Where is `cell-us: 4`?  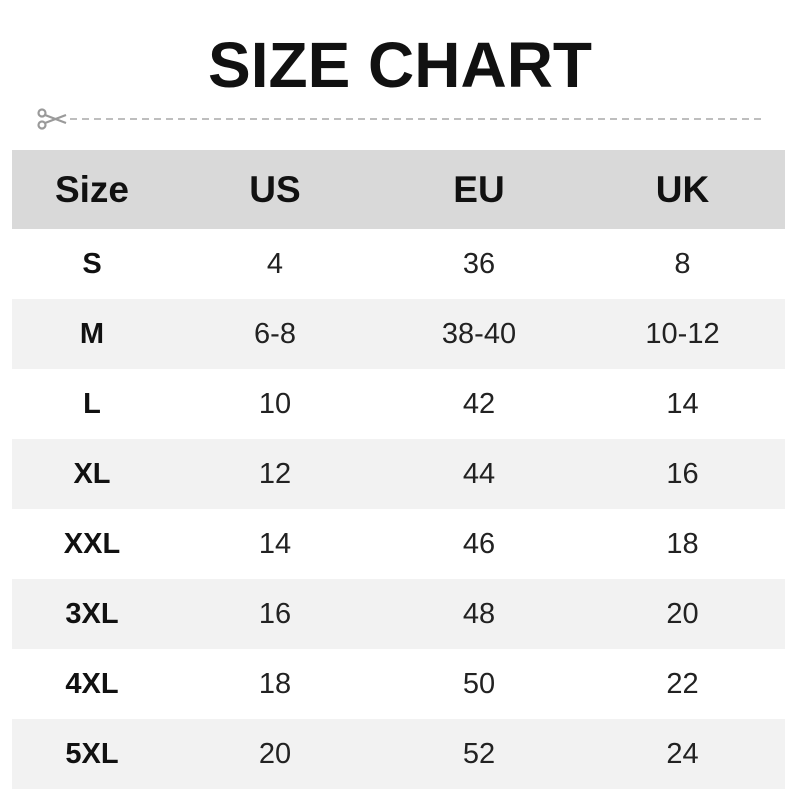
cell-us: 4 is located at coordinates (275, 263).